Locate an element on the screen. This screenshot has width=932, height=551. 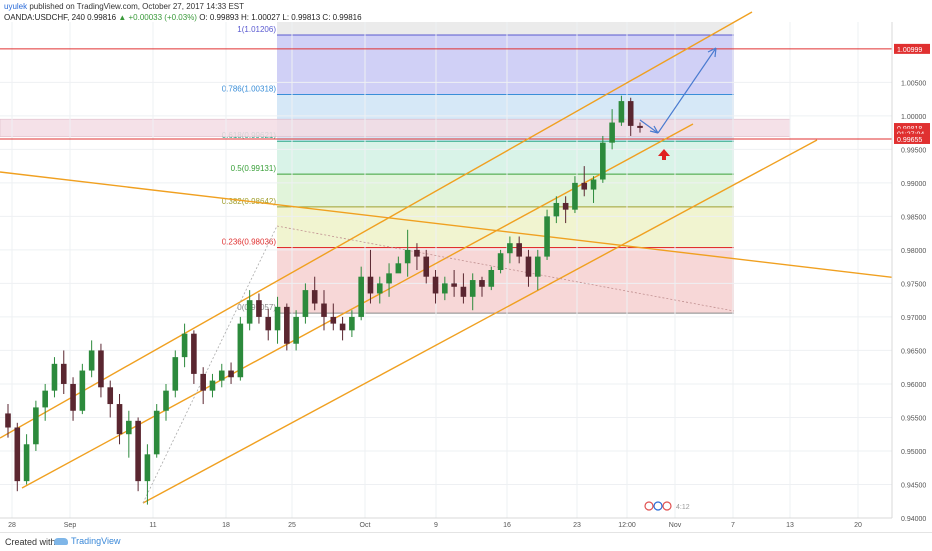
price-tick-label: 1.00500 is located at coordinates (913, 83).